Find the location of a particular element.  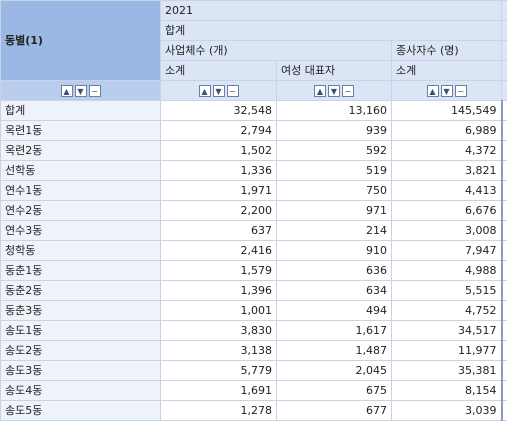

table-row: 옥련2동 1,502 592 4,372 is located at coordinates (253, 150).